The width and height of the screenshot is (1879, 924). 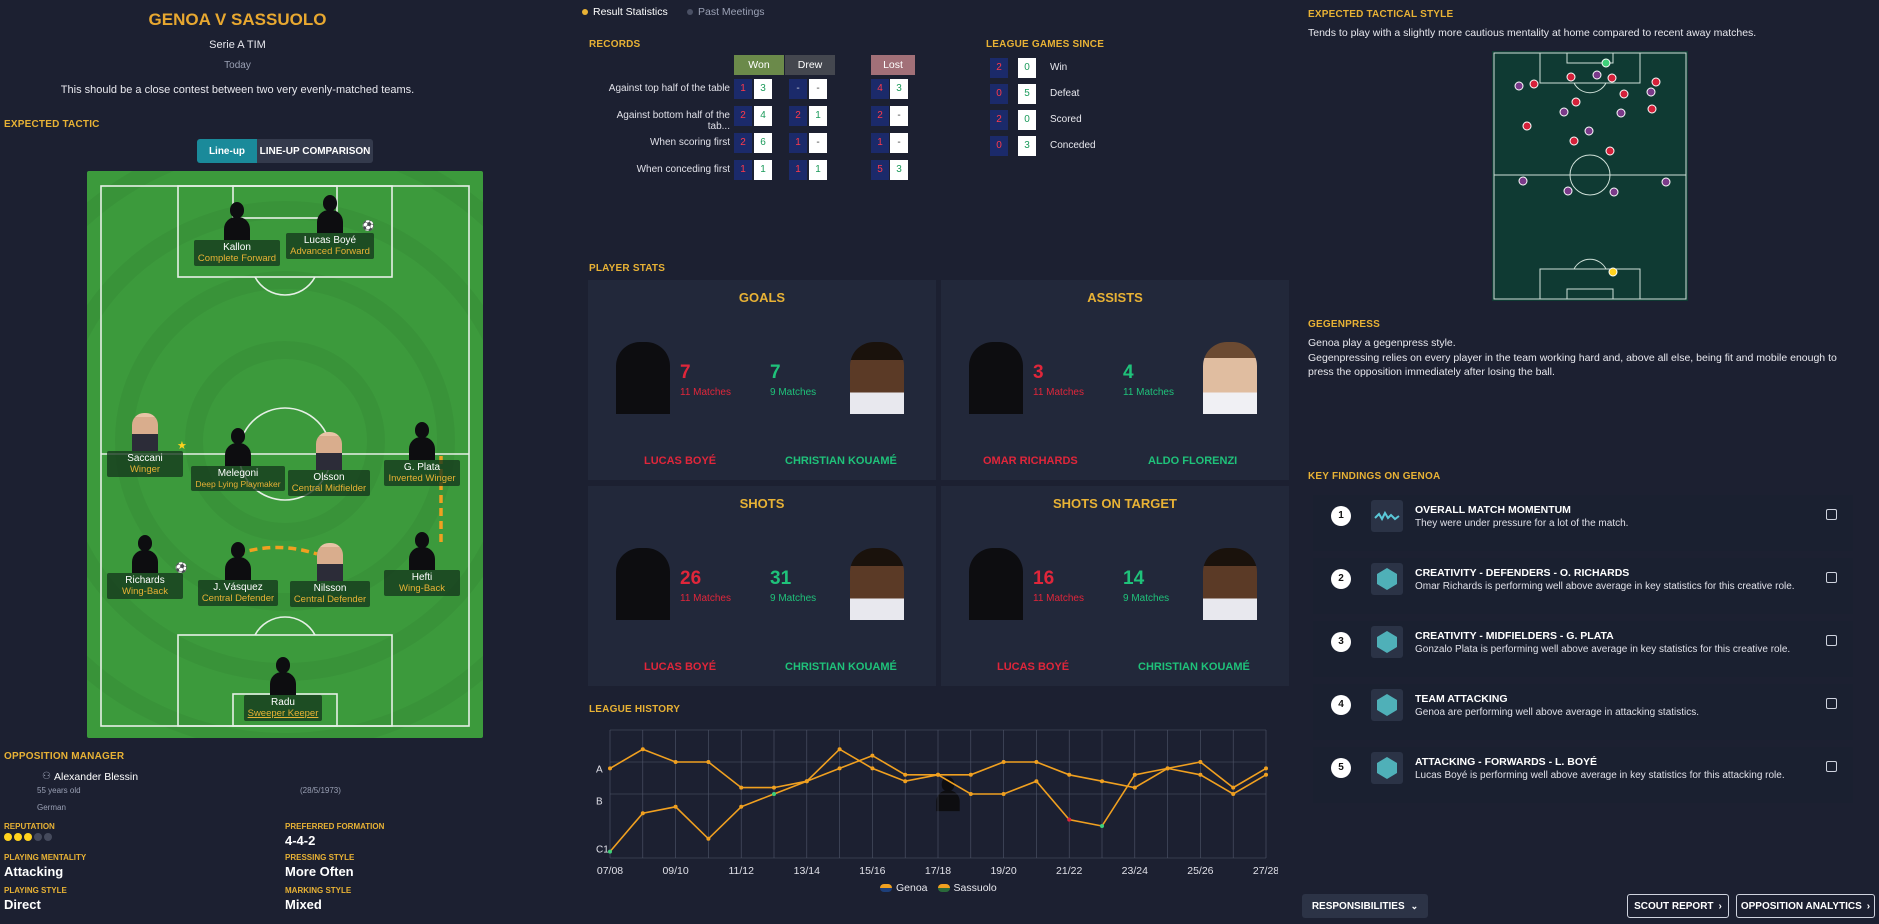 What do you see at coordinates (705, 598) in the screenshot?
I see `stat-left-matches: 11 Matches` at bounding box center [705, 598].